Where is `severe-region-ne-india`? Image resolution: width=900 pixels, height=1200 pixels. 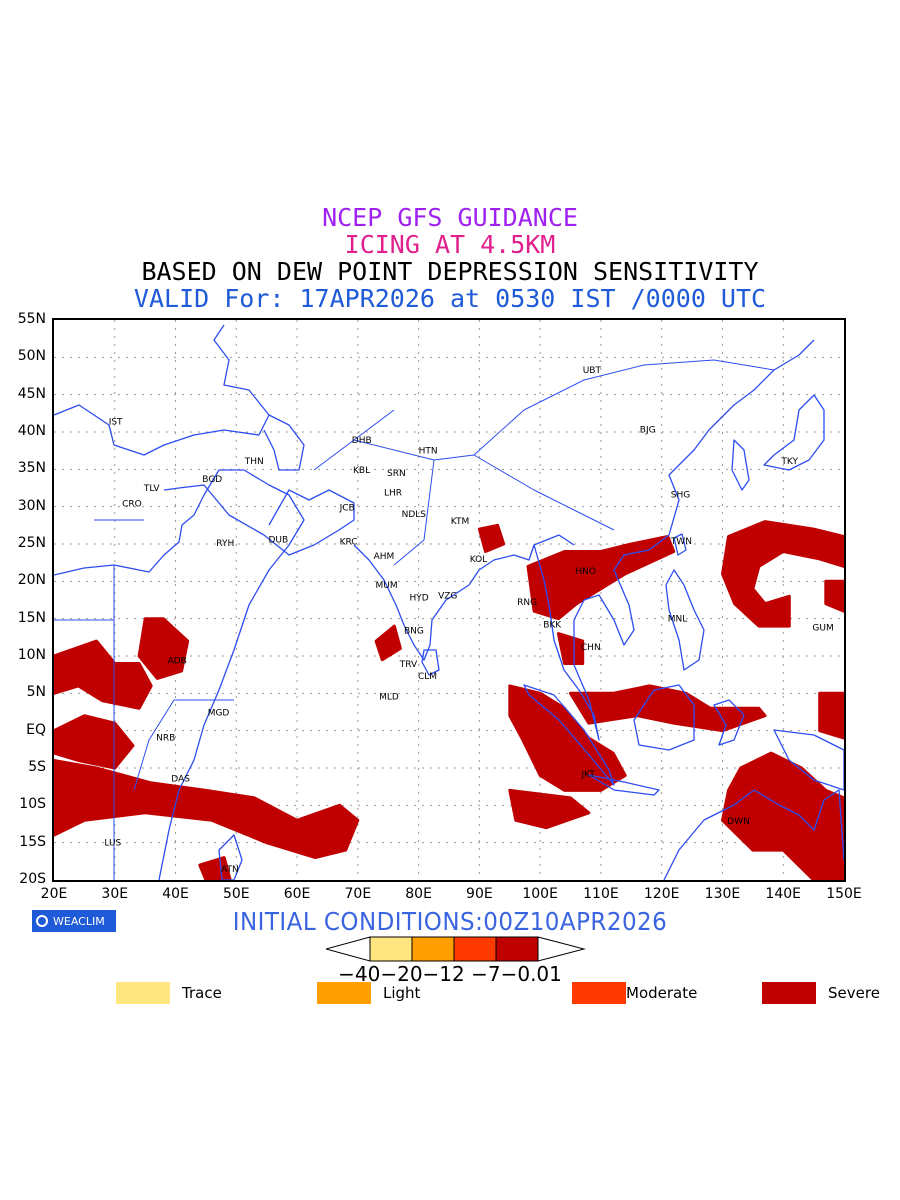 severe-region-ne-india is located at coordinates (491, 538).